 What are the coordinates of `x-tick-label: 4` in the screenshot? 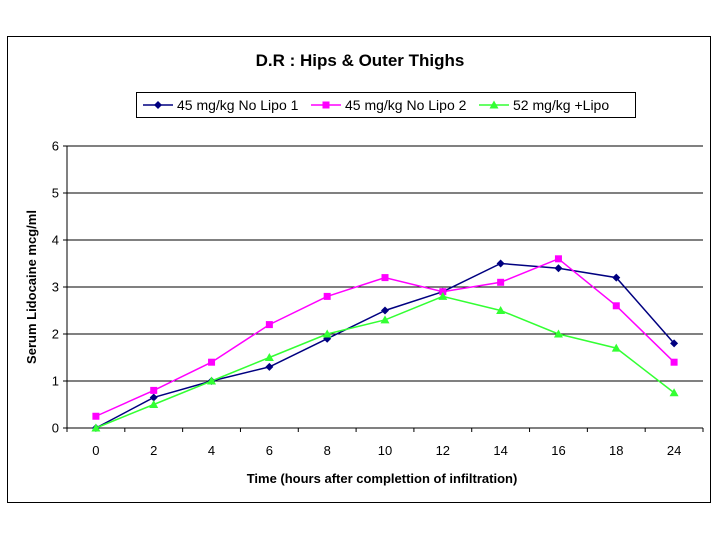 It's located at (211, 450).